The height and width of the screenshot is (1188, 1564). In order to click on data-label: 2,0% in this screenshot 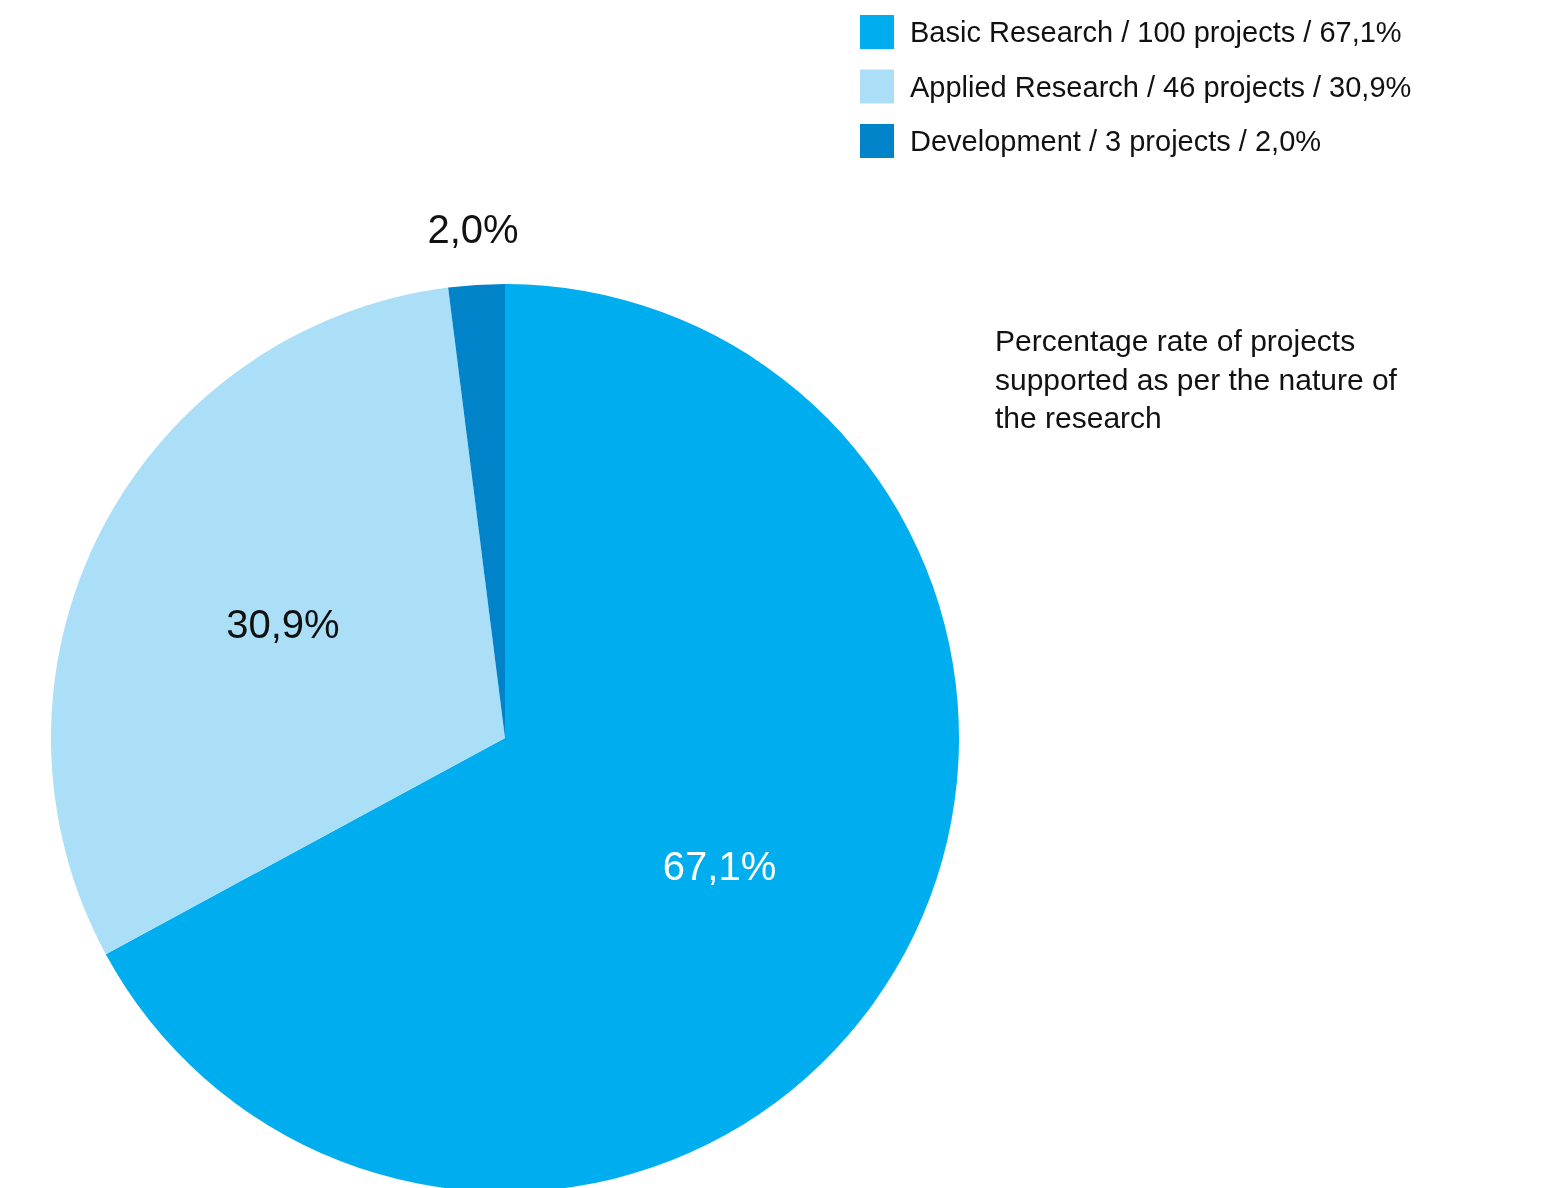, I will do `click(473, 229)`.